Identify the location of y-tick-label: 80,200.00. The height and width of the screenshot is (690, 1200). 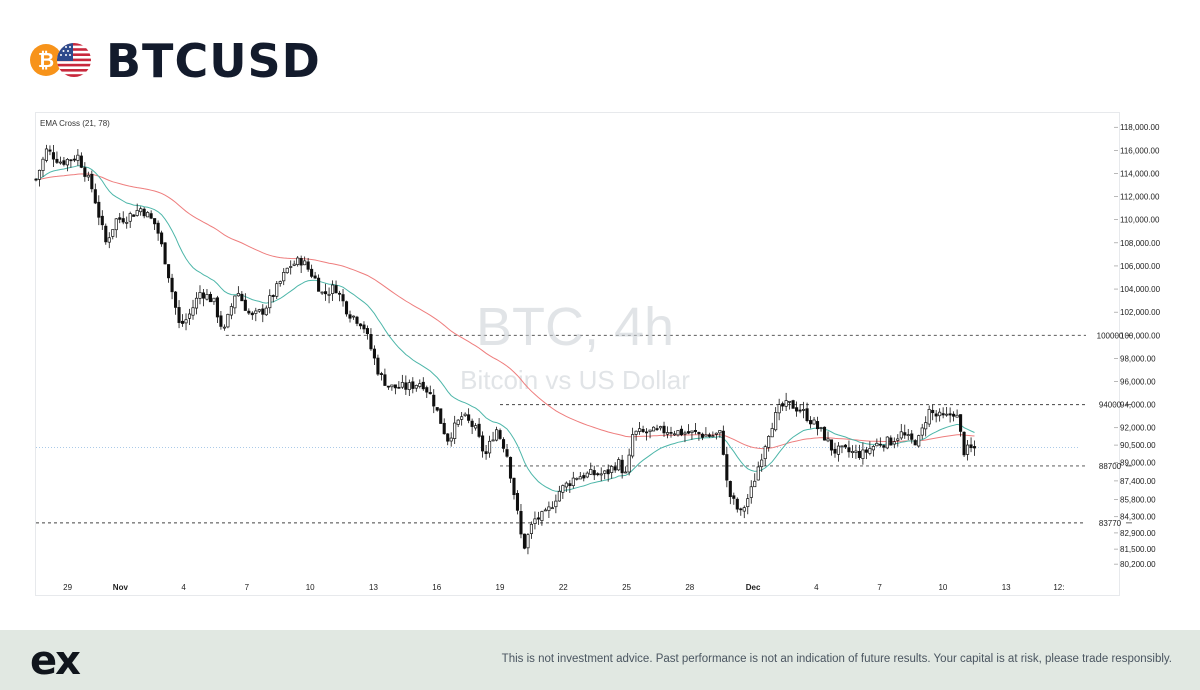
(1138, 564).